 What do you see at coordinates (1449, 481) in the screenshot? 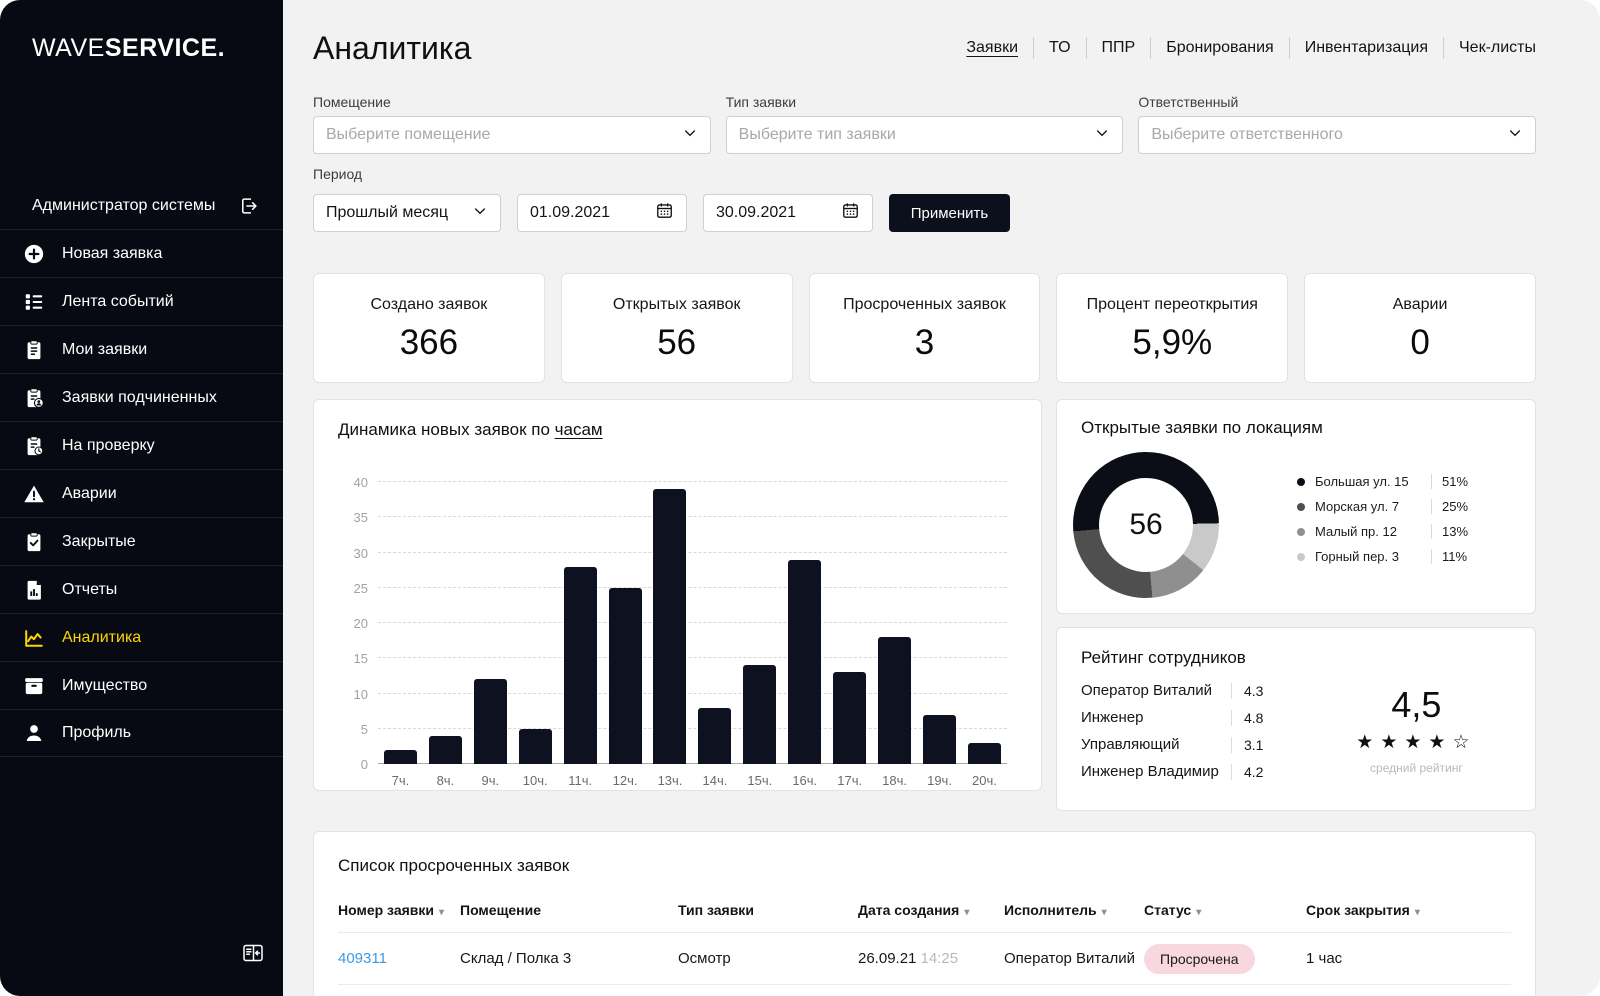
I see `legend-percent: 51%` at bounding box center [1449, 481].